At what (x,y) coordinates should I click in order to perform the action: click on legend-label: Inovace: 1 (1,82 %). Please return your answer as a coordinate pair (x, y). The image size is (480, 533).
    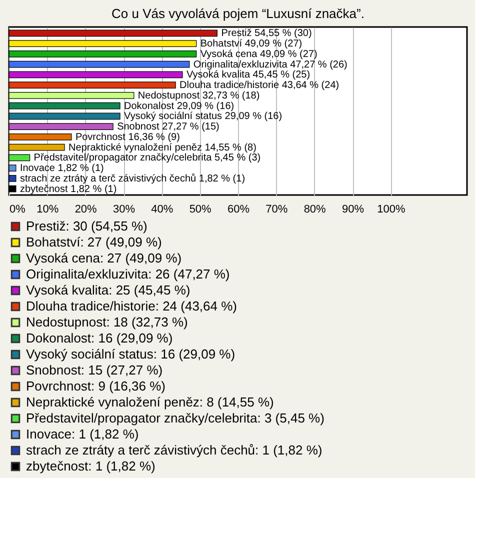
    Looking at the image, I should click on (82, 434).